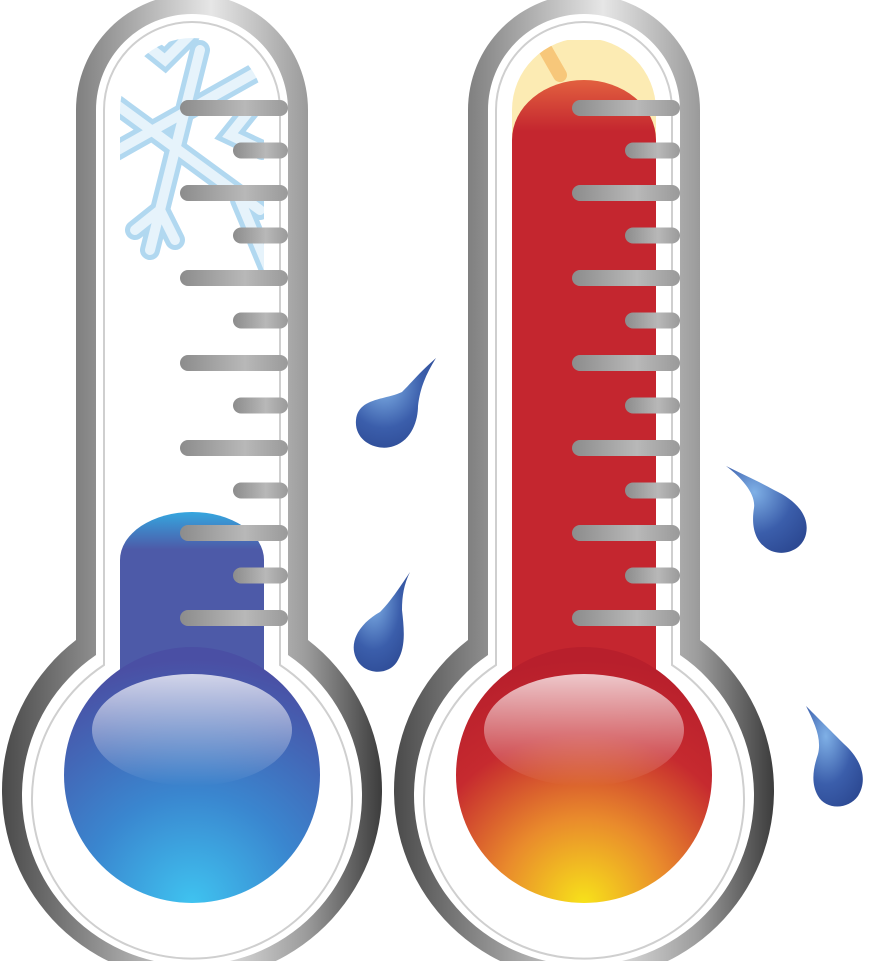 The height and width of the screenshot is (961, 877). I want to click on hot-scale, so click(626, 363).